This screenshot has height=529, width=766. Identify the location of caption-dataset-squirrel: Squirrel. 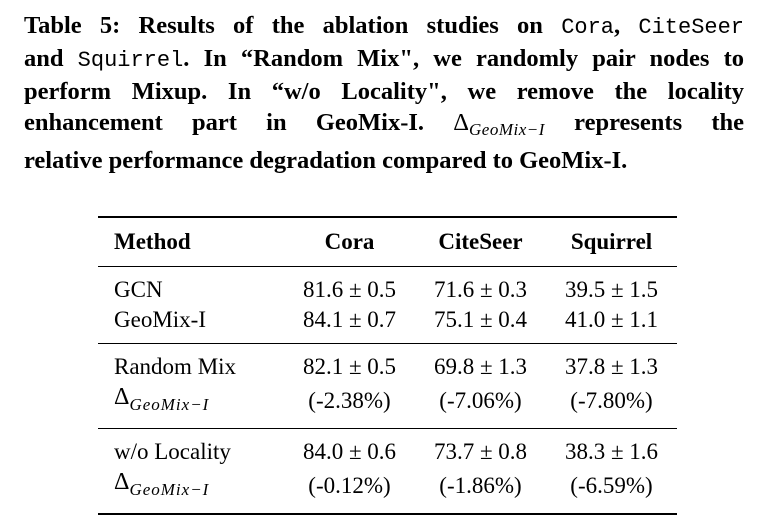
(130, 60).